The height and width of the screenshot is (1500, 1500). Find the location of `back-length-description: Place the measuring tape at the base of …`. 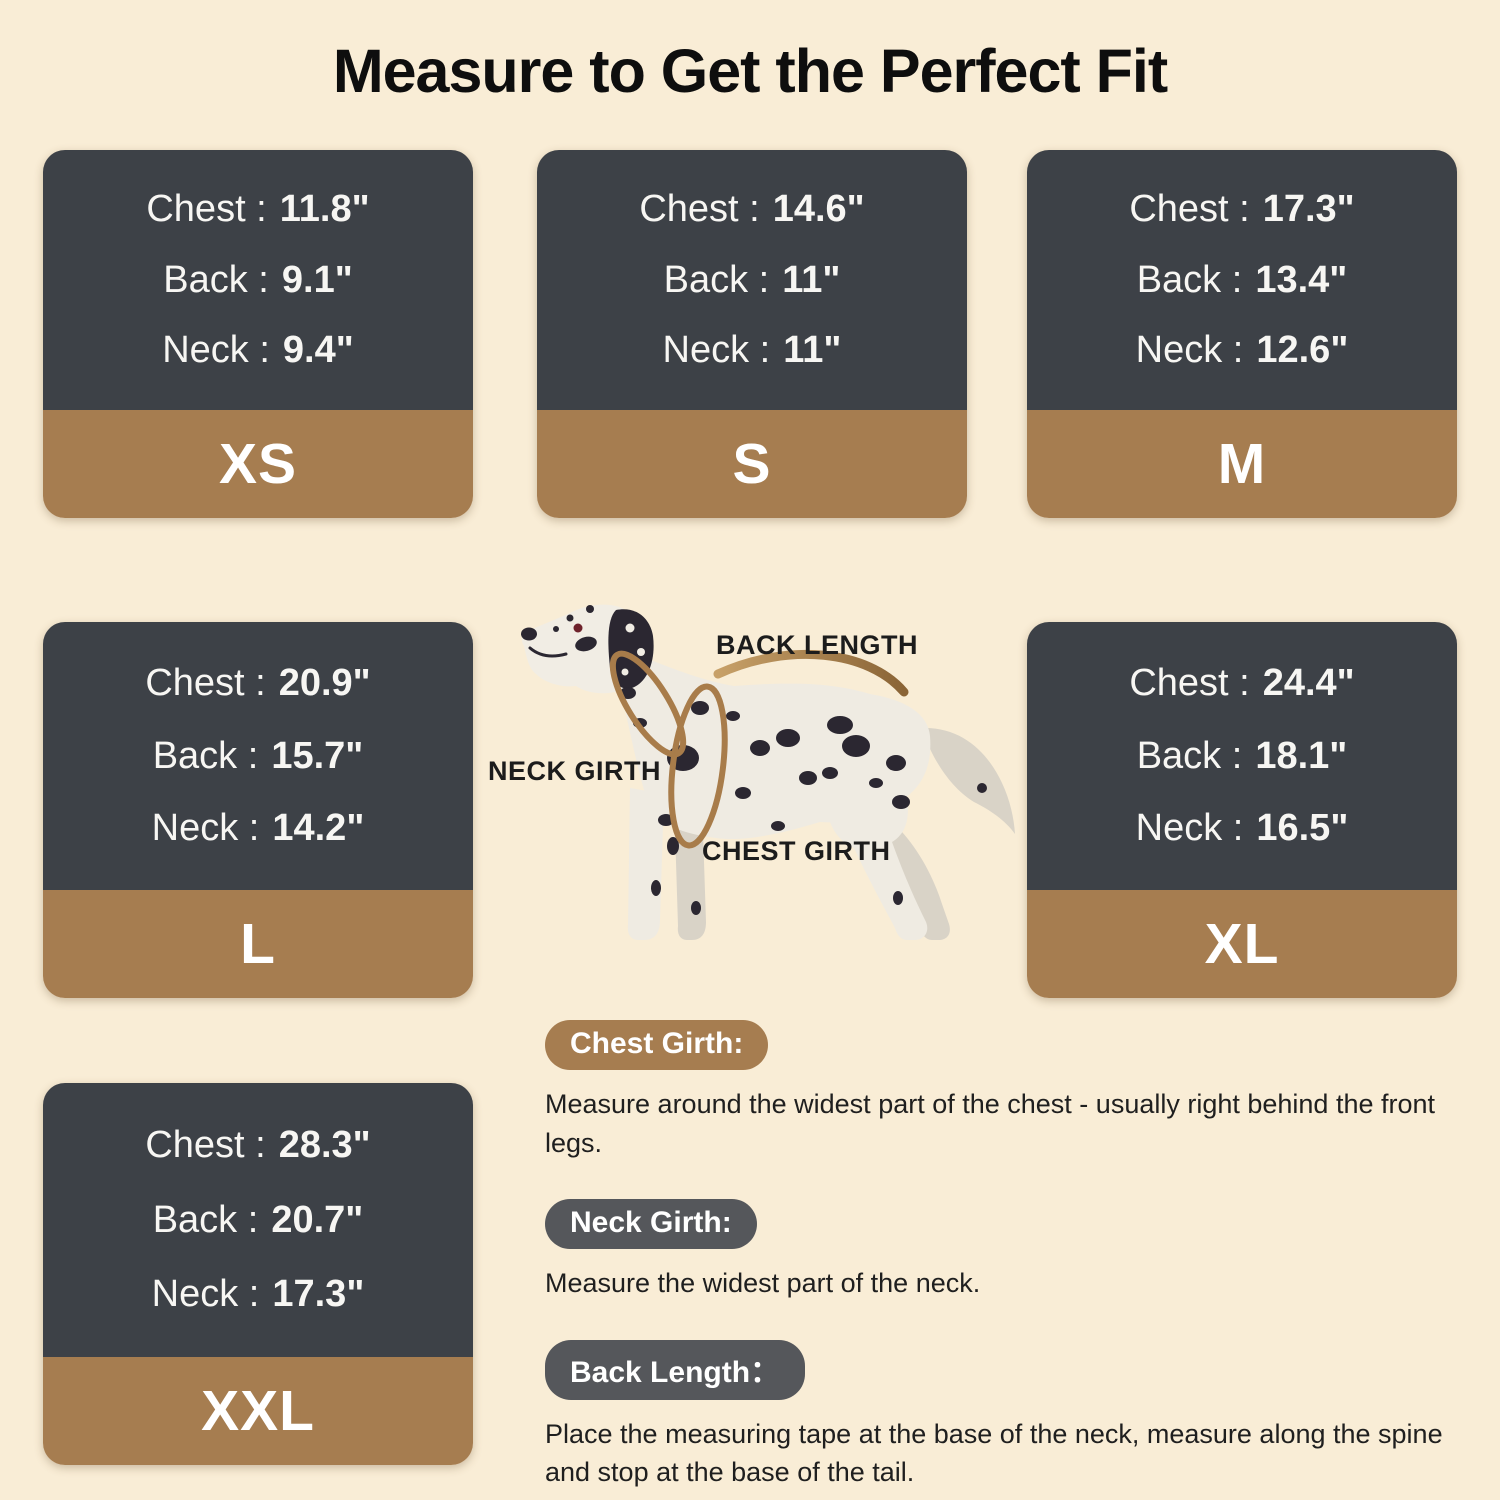

back-length-description: Place the measuring tape at the base of … is located at coordinates (994, 1453).